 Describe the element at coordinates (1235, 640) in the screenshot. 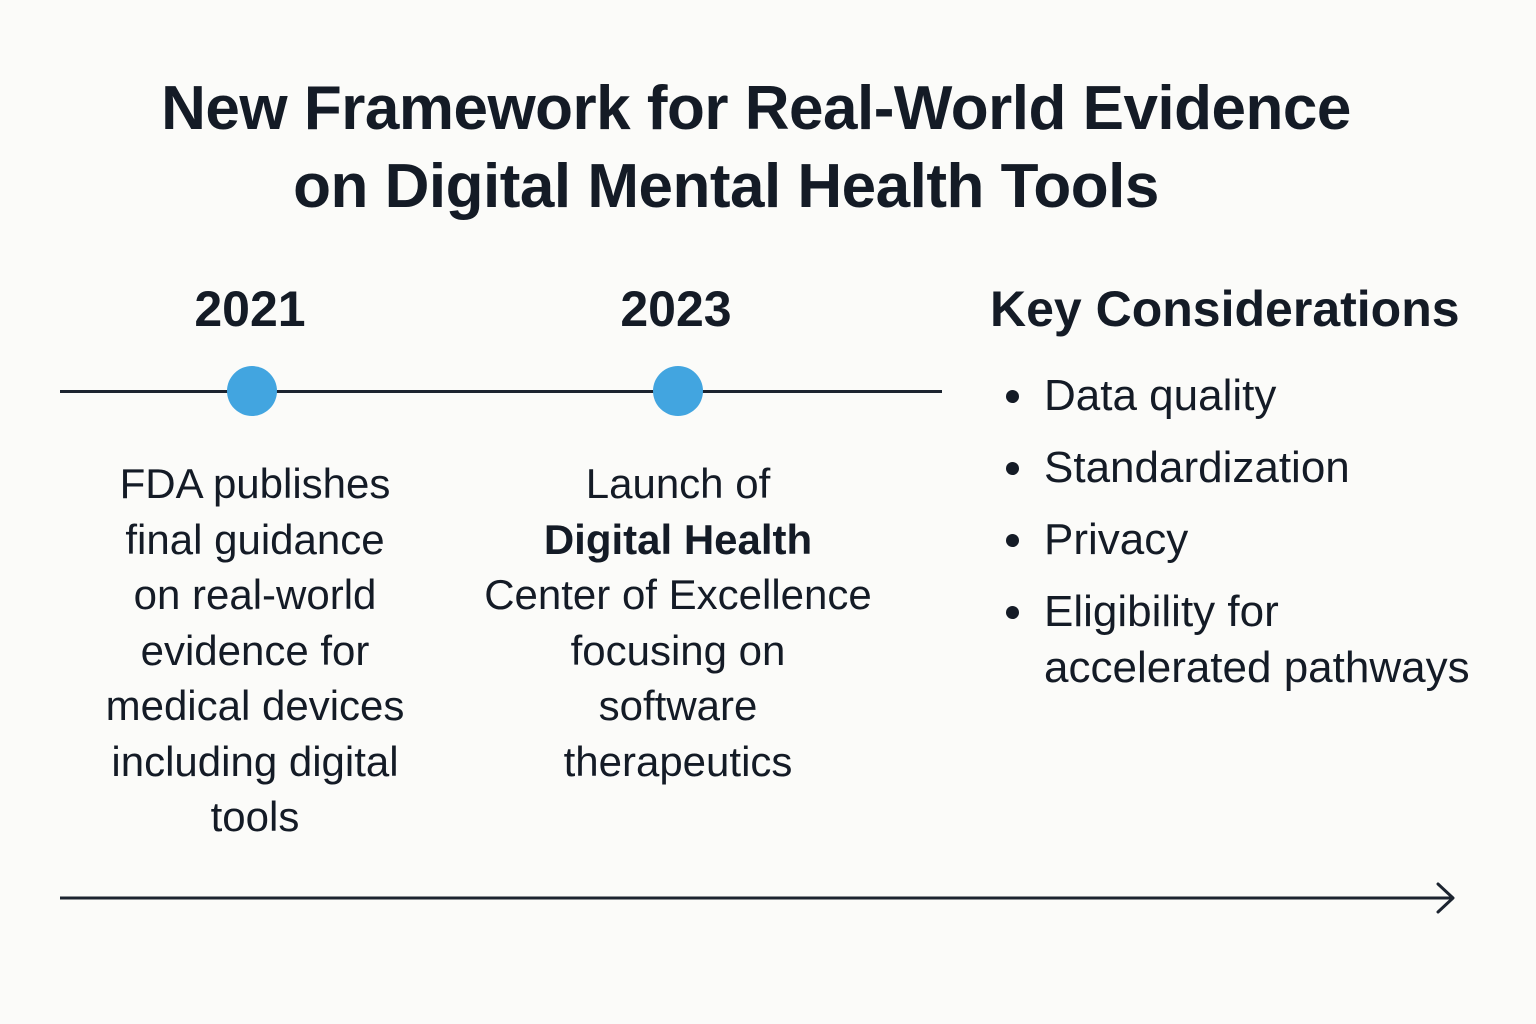

I see `list-item: Eligibility for accelerated pathways` at that location.